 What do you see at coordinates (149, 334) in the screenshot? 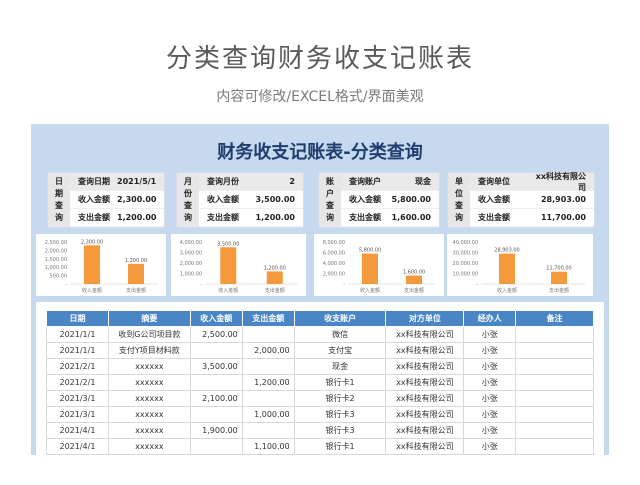
I see `table-cell: 收到G公司项目款` at bounding box center [149, 334].